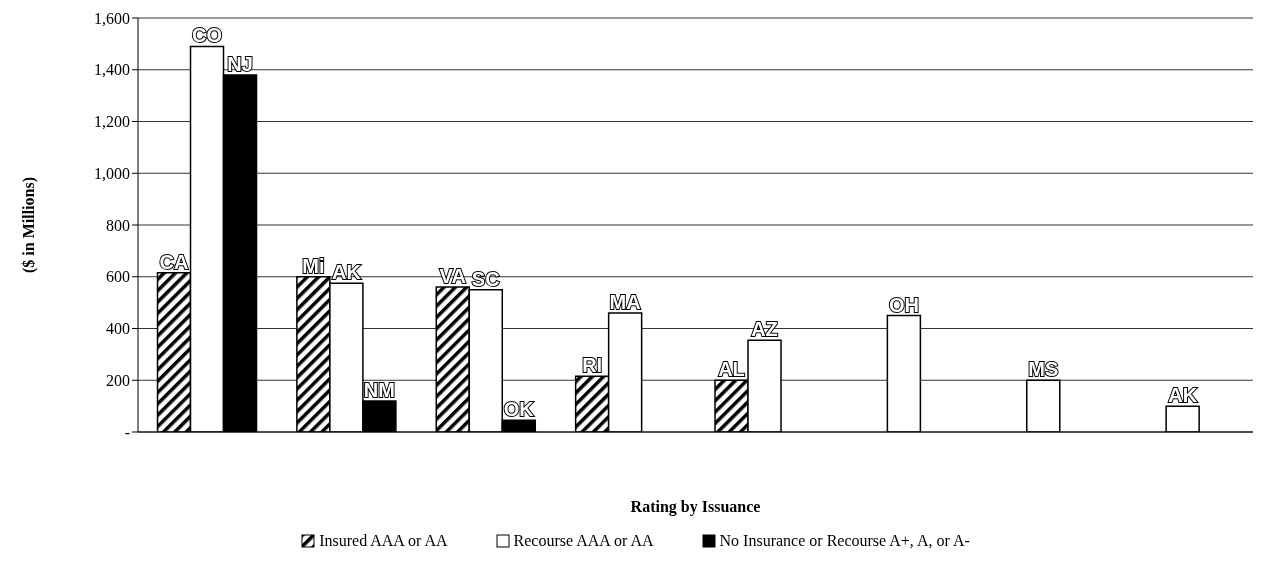  I want to click on data-label: MA, so click(625, 301).